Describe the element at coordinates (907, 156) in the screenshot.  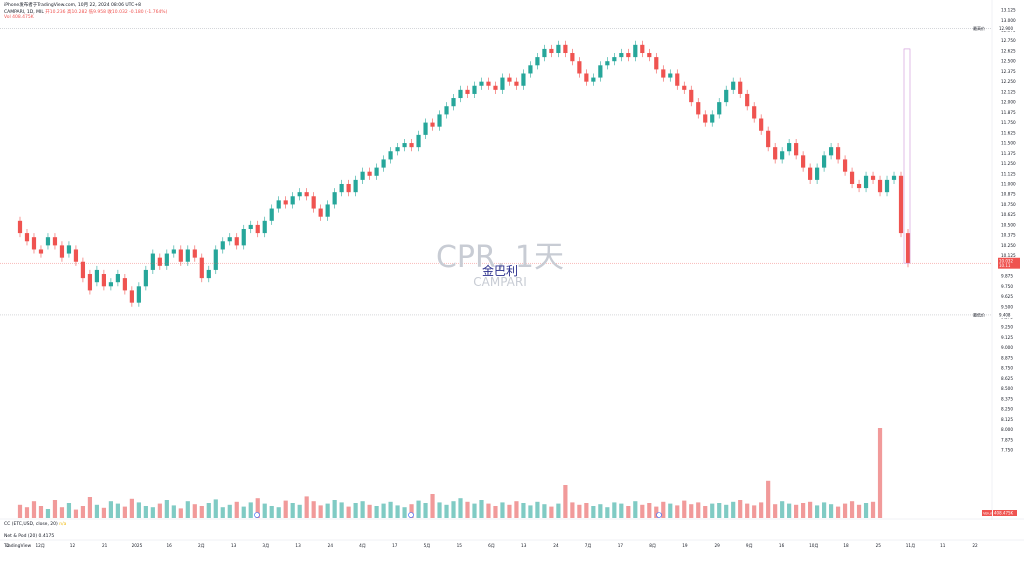
I see `projection-box` at that location.